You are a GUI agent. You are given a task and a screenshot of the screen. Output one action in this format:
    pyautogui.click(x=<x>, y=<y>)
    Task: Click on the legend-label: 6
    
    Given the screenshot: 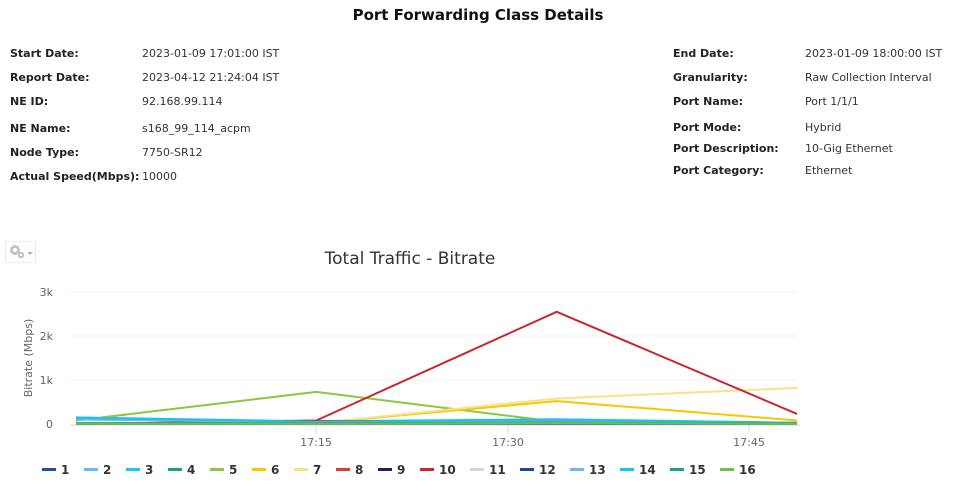 What is the action you would take?
    pyautogui.click(x=275, y=470)
    